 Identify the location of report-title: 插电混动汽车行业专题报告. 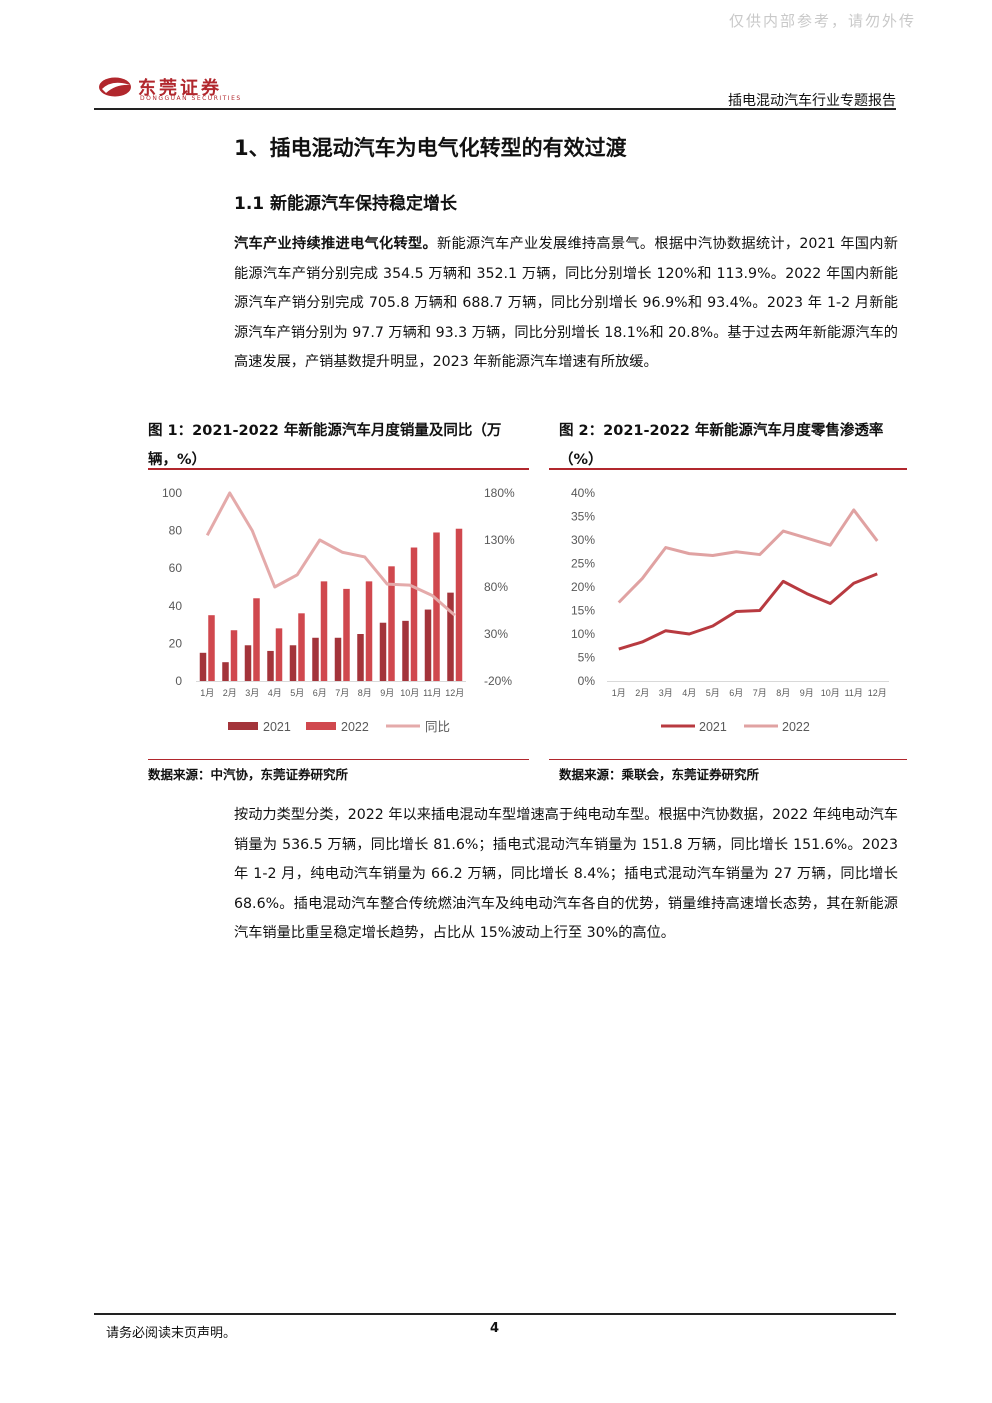
(812, 101).